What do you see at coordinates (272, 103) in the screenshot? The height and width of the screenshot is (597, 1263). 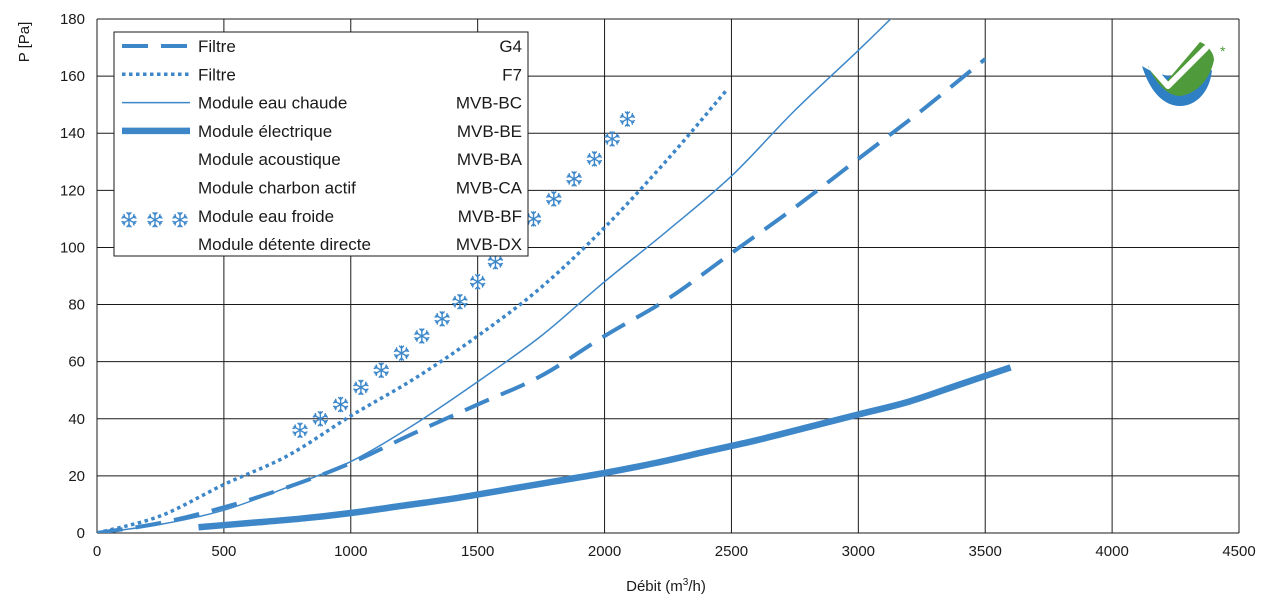 I see `legend-label: Module eau chaude` at bounding box center [272, 103].